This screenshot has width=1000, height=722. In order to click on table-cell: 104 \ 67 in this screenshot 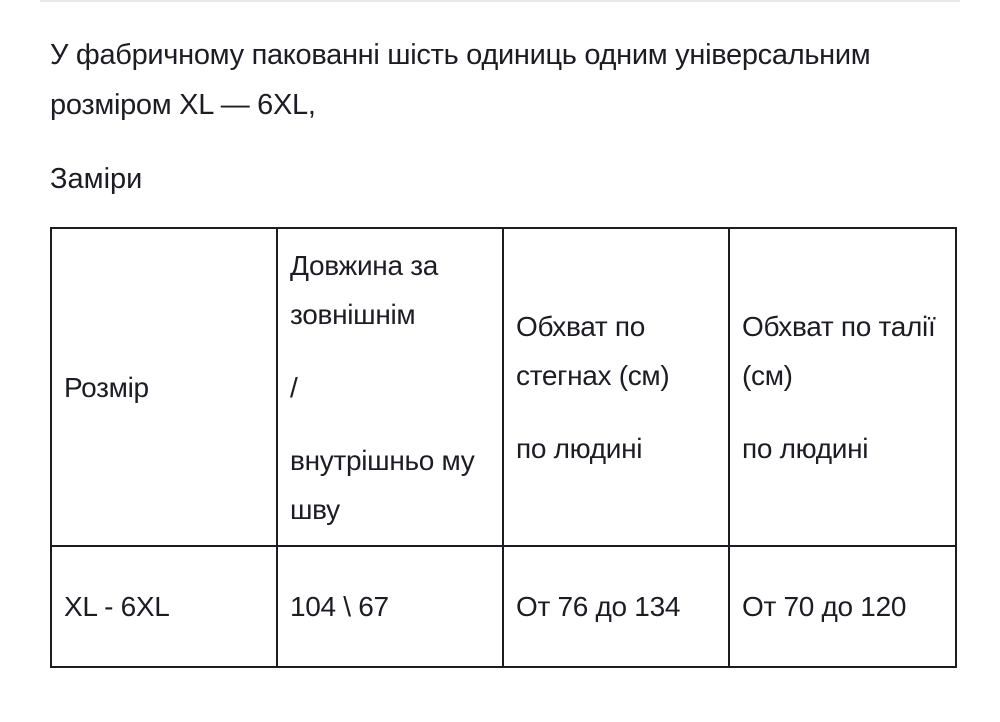, I will do `click(390, 606)`.